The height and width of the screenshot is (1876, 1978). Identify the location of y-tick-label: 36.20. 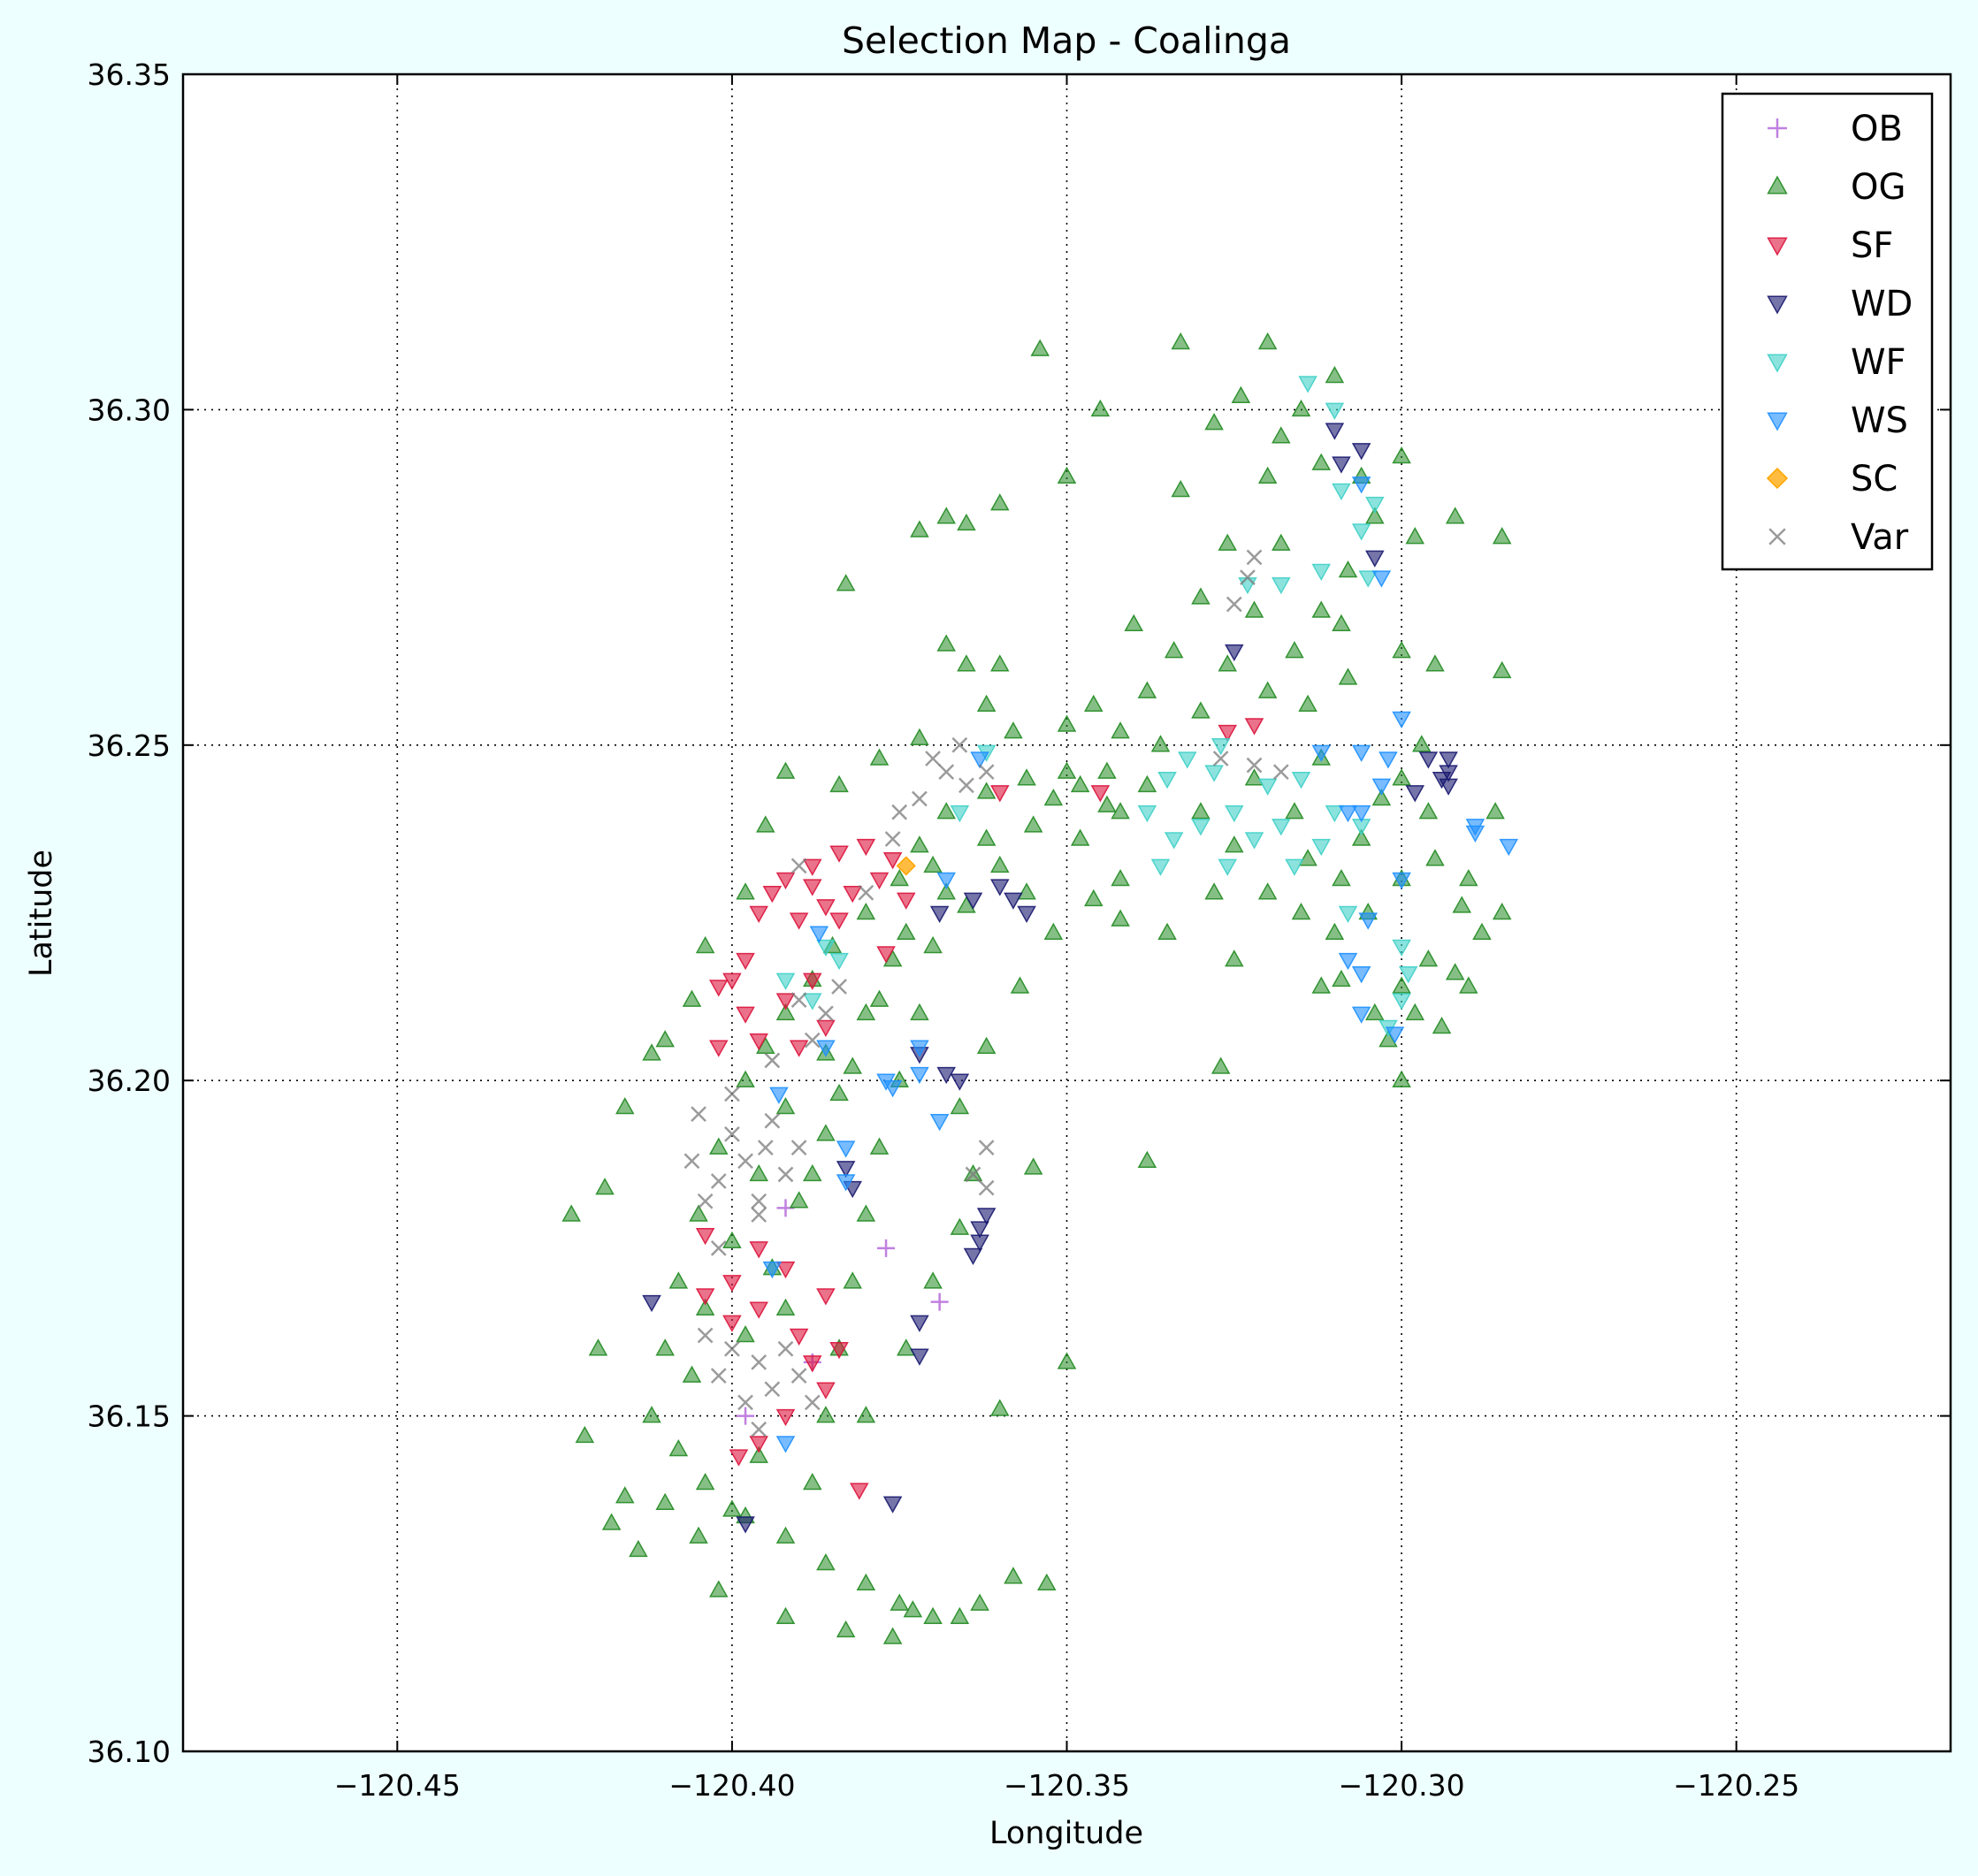
(129, 1081).